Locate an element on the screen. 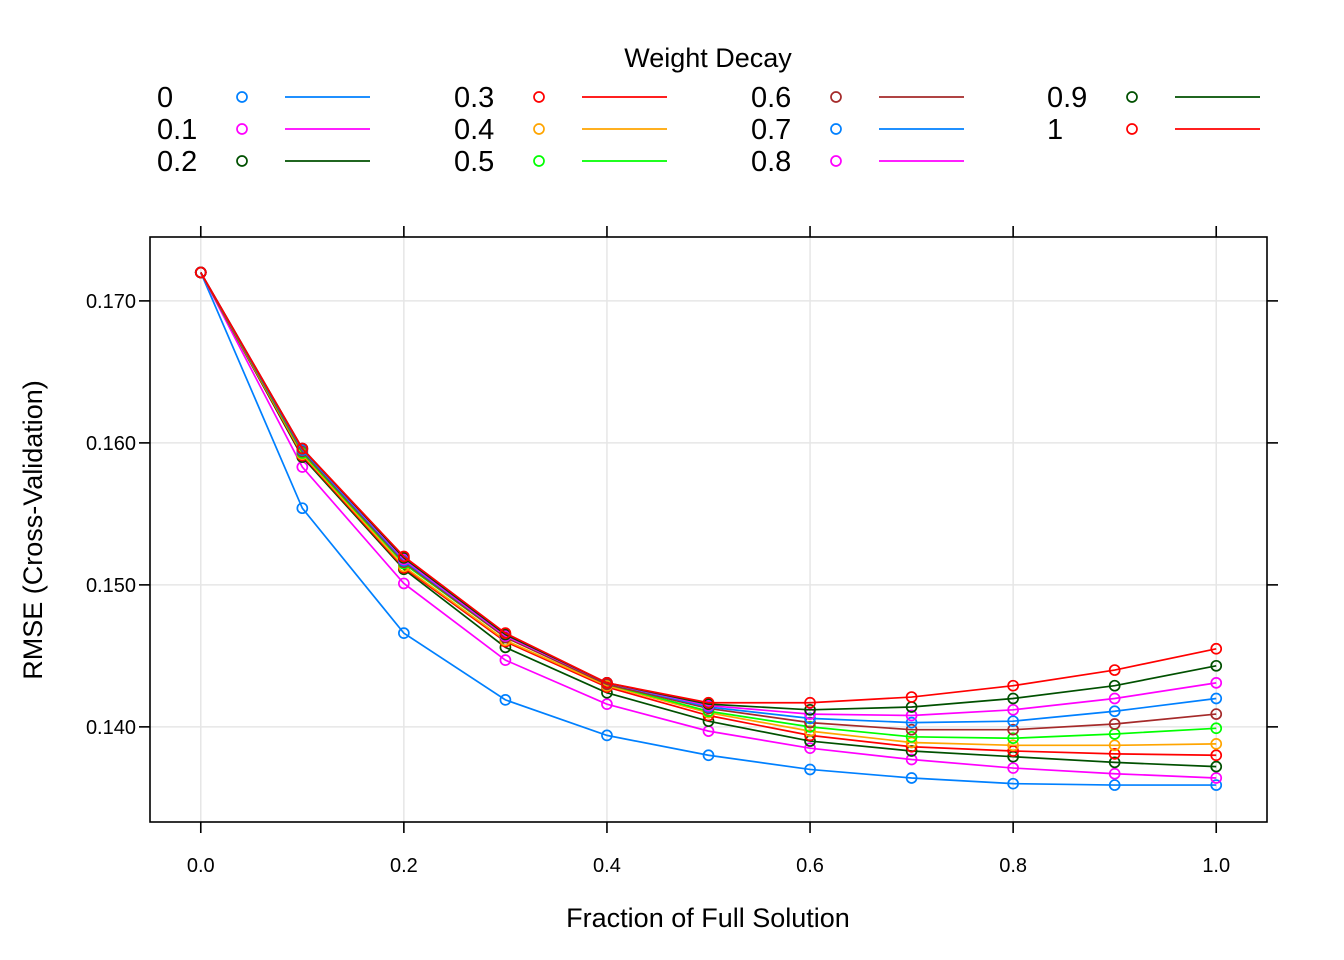 The image size is (1344, 960). legend-label: 0.7 is located at coordinates (771, 130).